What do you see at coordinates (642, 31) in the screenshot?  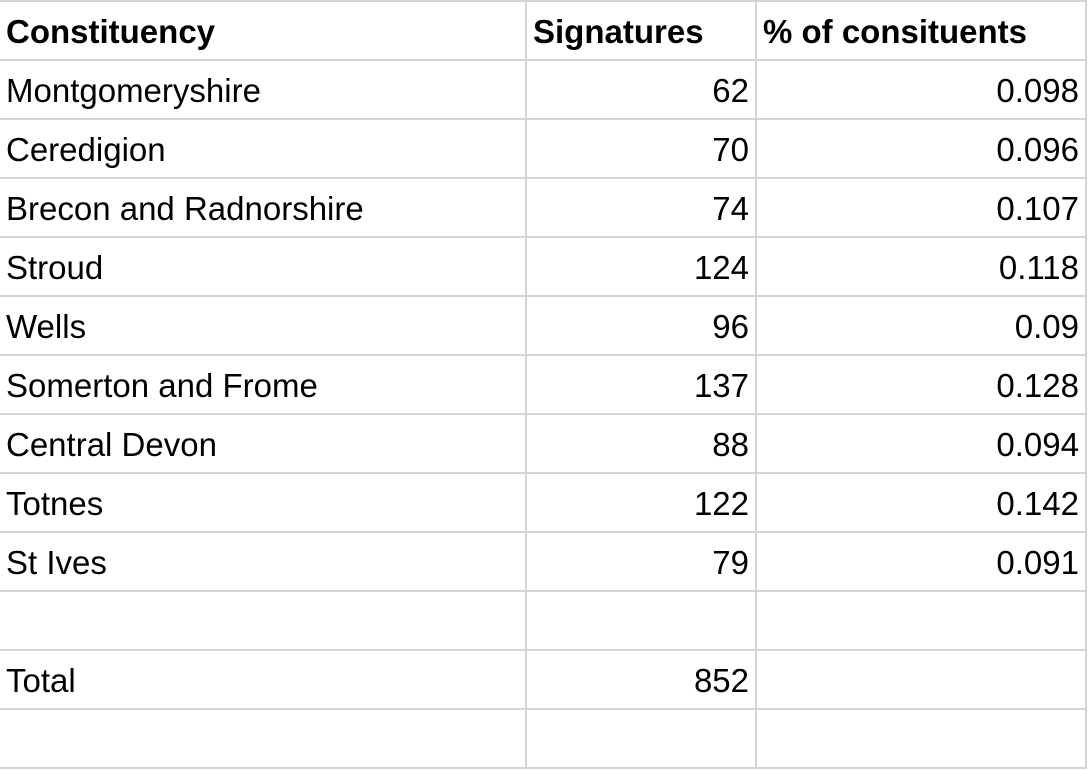 I see `header-cell: Signatures` at bounding box center [642, 31].